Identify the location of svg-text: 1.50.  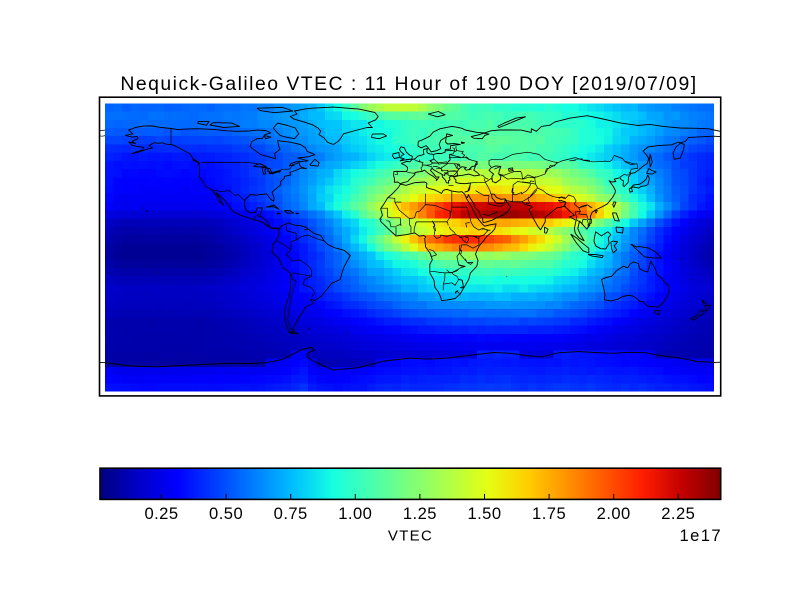
(484, 513).